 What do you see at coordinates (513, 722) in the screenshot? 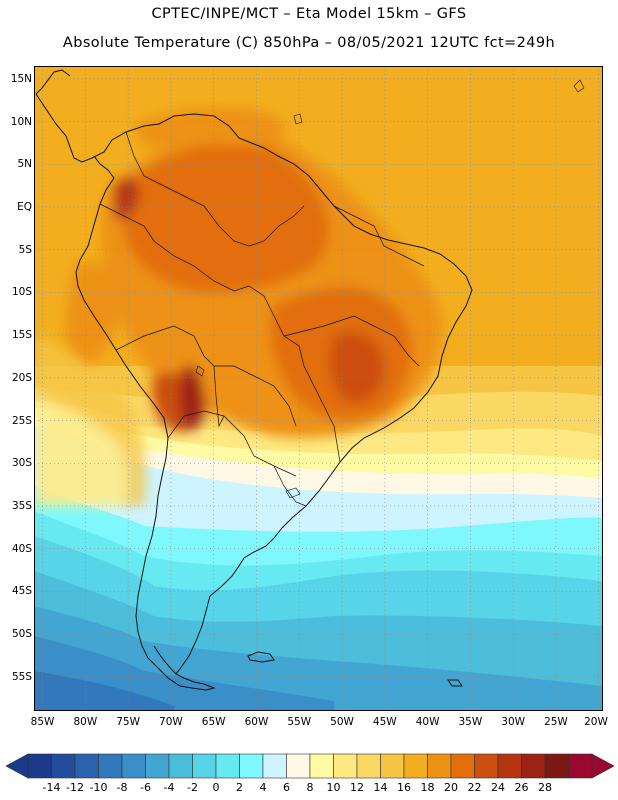
I see `lon-tick-label: 30W` at bounding box center [513, 722].